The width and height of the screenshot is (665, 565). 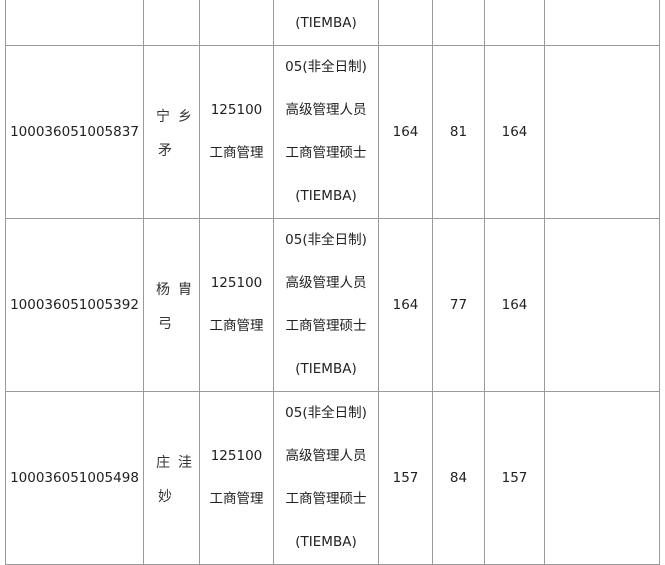 I want to click on program-cell: (TIEMBA), so click(x=326, y=23).